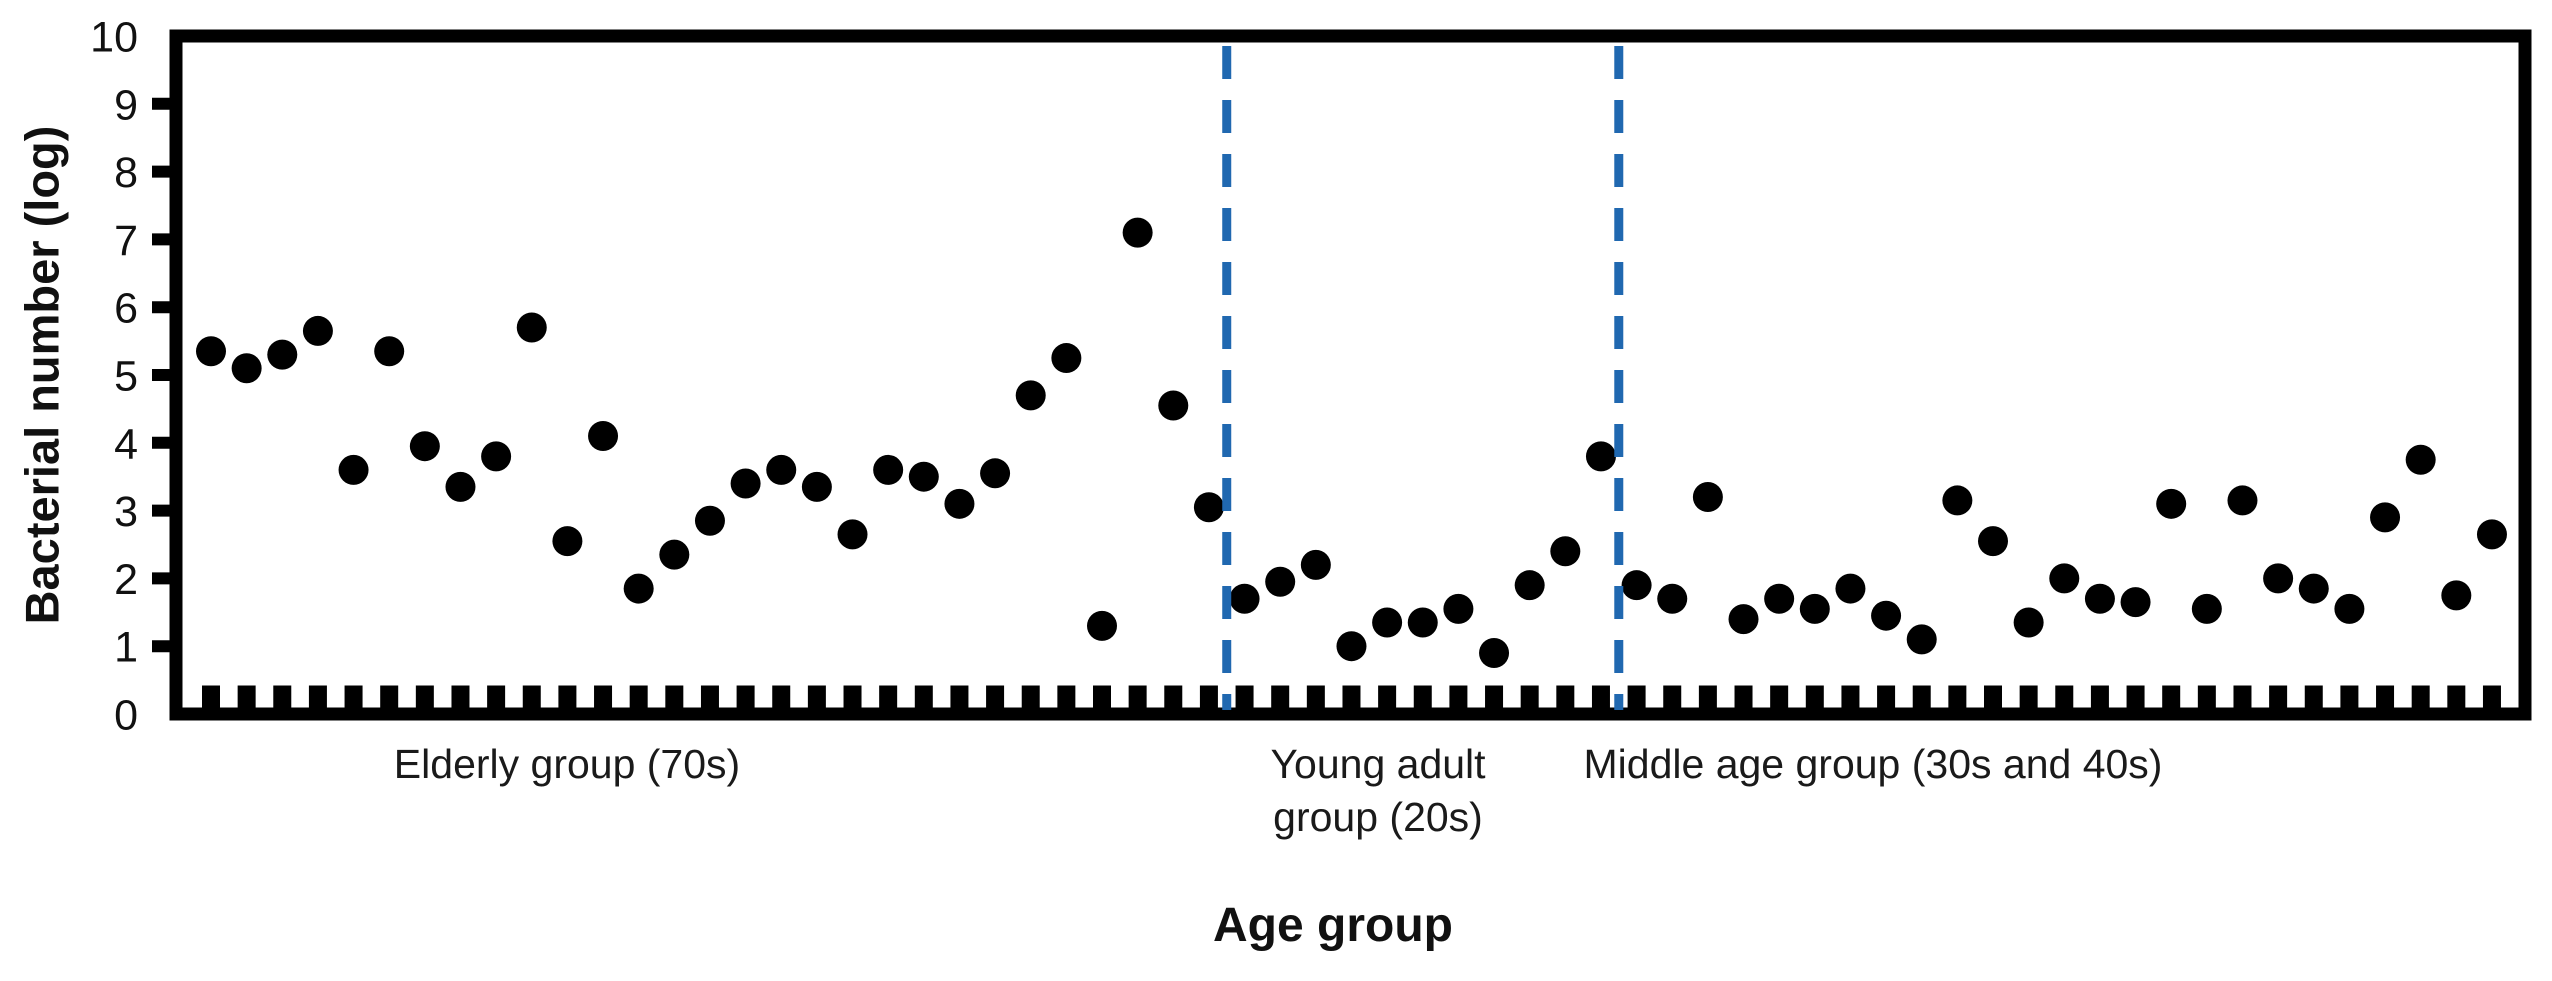 This screenshot has width=2552, height=981. I want to click on y-axis-tick-label: 3, so click(126, 512).